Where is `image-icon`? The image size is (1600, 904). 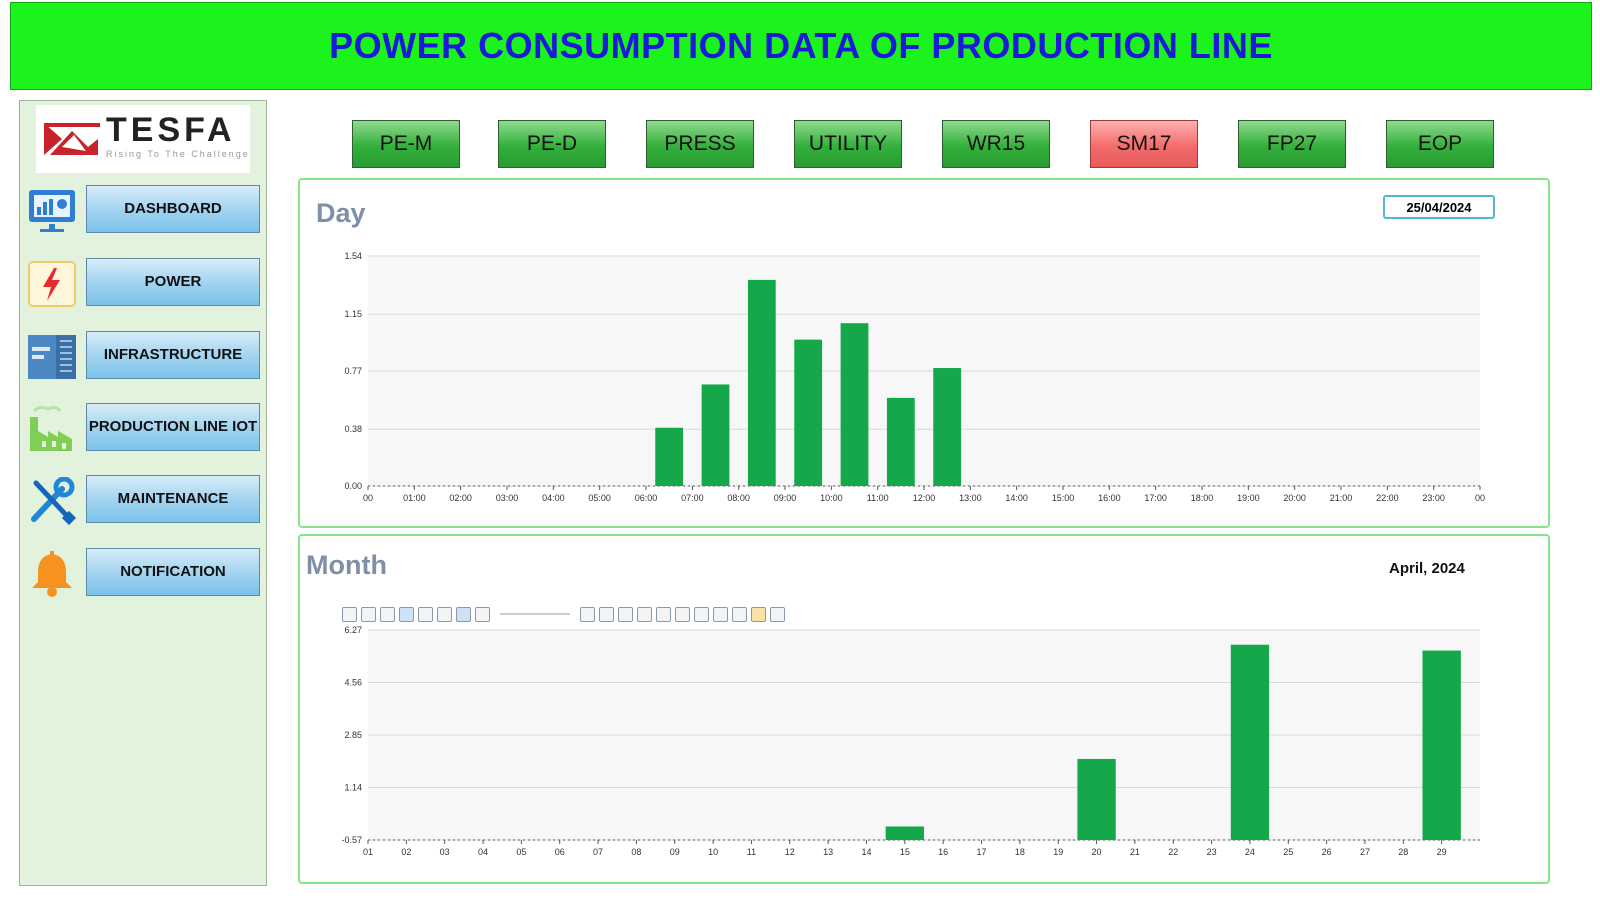 image-icon is located at coordinates (368, 614).